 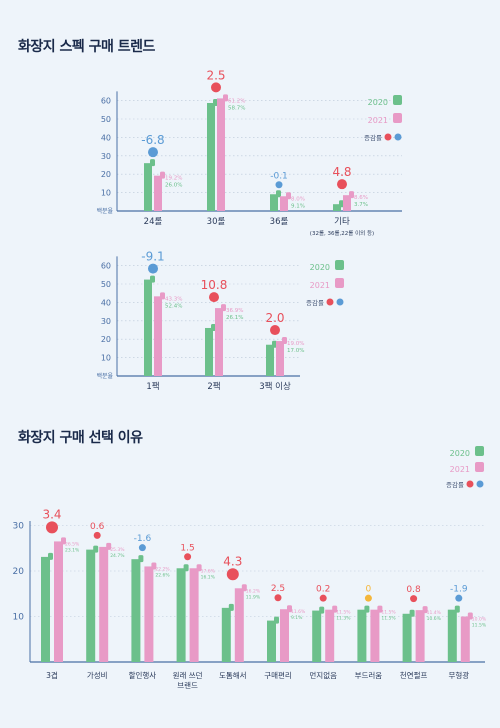 I want to click on reason-chart-change-label: 0.6, so click(x=97, y=527).